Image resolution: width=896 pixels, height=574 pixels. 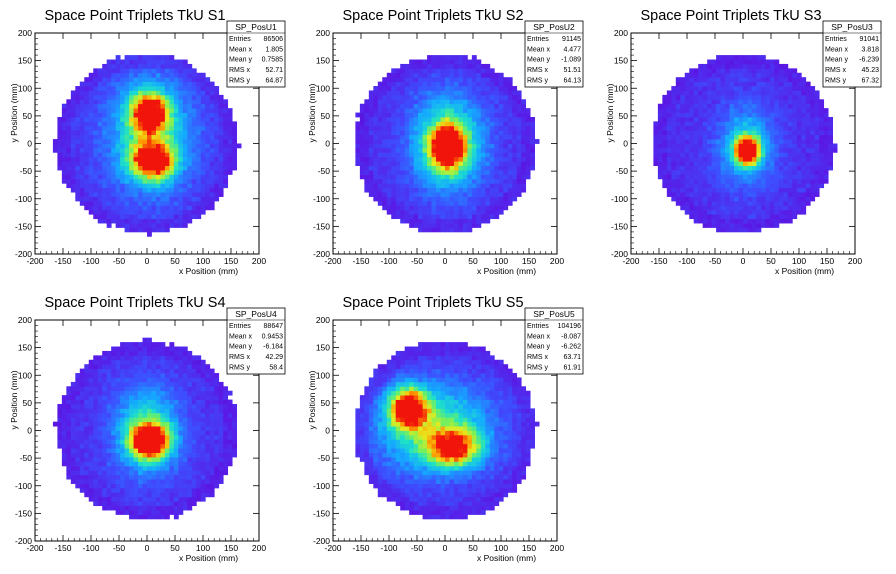 I want to click on heatmap-cells, so click(x=147, y=146).